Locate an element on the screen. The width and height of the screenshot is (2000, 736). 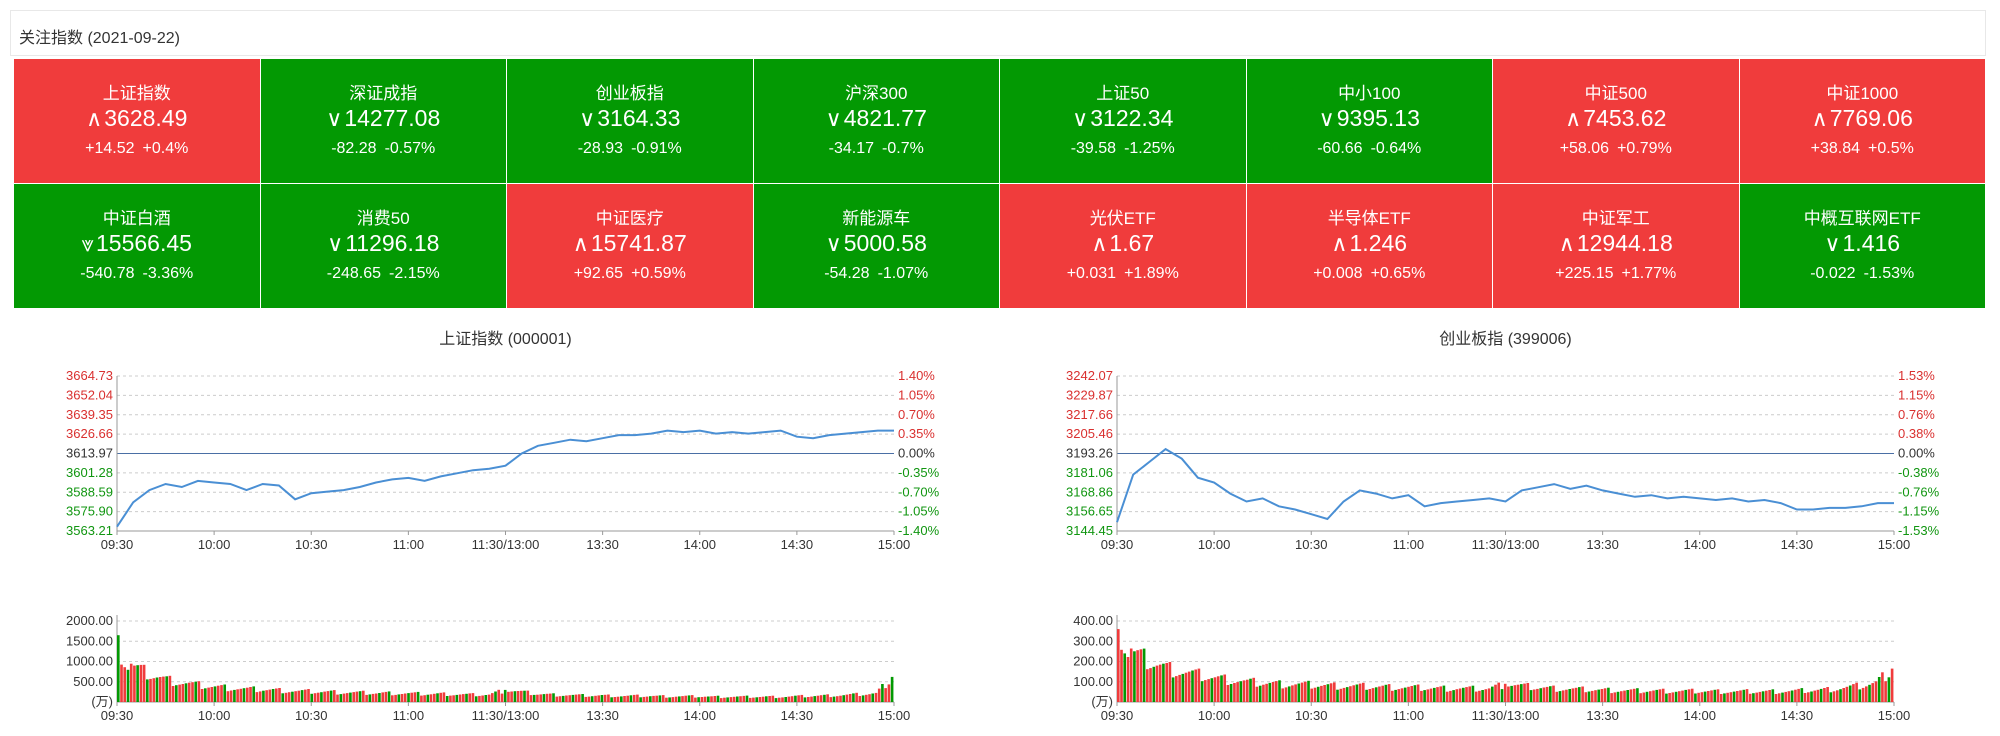
index-tile: 中证医疗 ∧15741.87 +92.65 +0.59% is located at coordinates (630, 246).